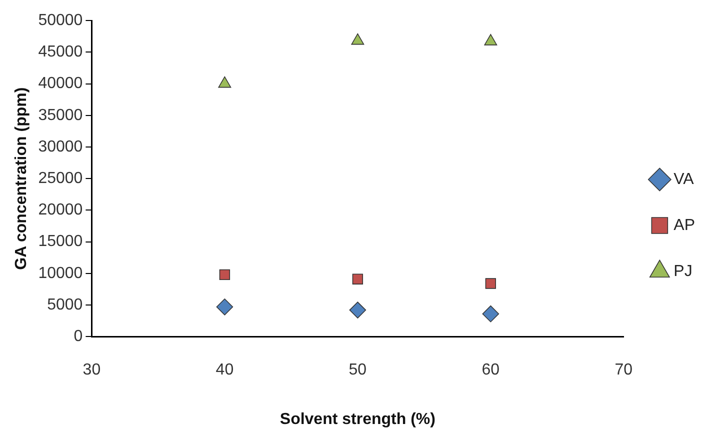  I want to click on x-axis-title: Solvent strength (%), so click(358, 419).